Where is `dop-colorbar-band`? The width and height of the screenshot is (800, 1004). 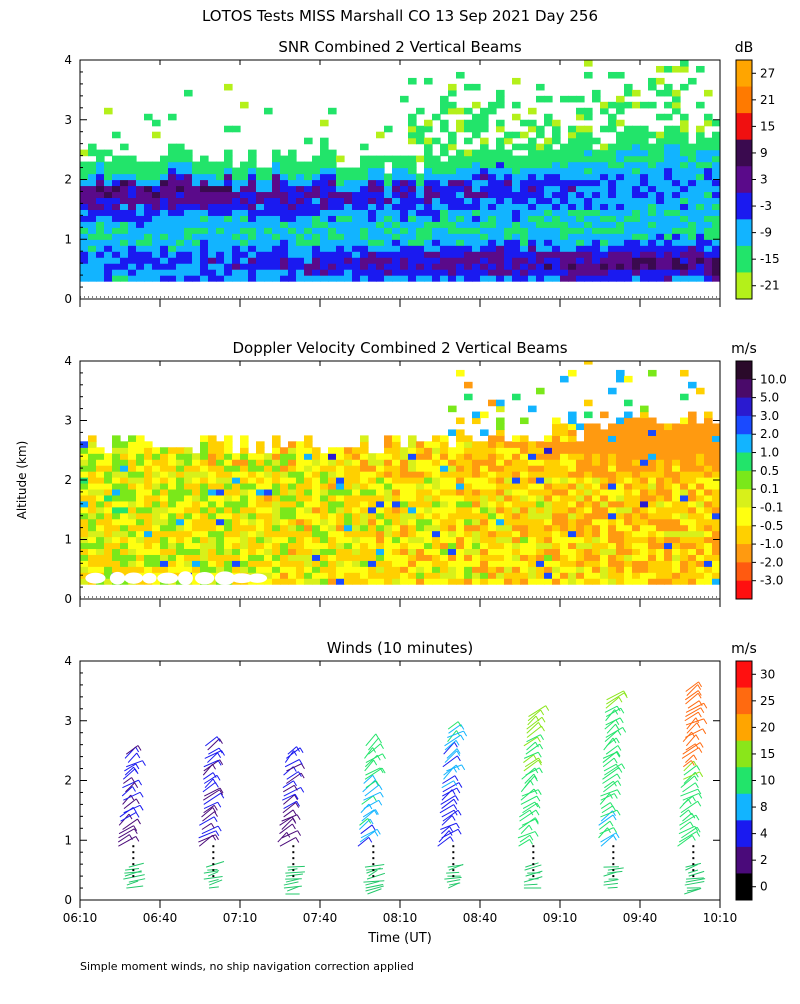 dop-colorbar-band is located at coordinates (744, 590).